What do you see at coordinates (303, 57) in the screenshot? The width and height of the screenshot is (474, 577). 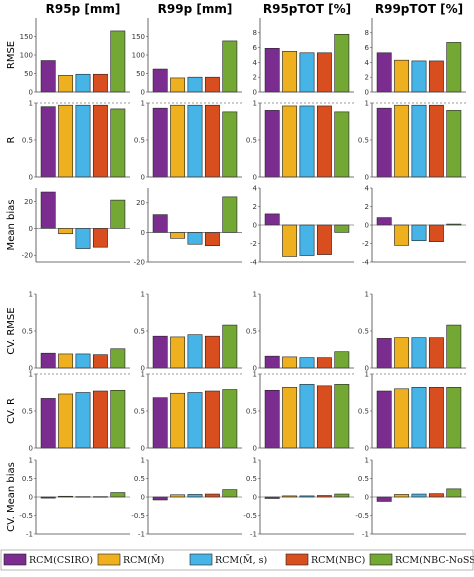 I see `panel-2-0: 8 6 4 2 0` at bounding box center [303, 57].